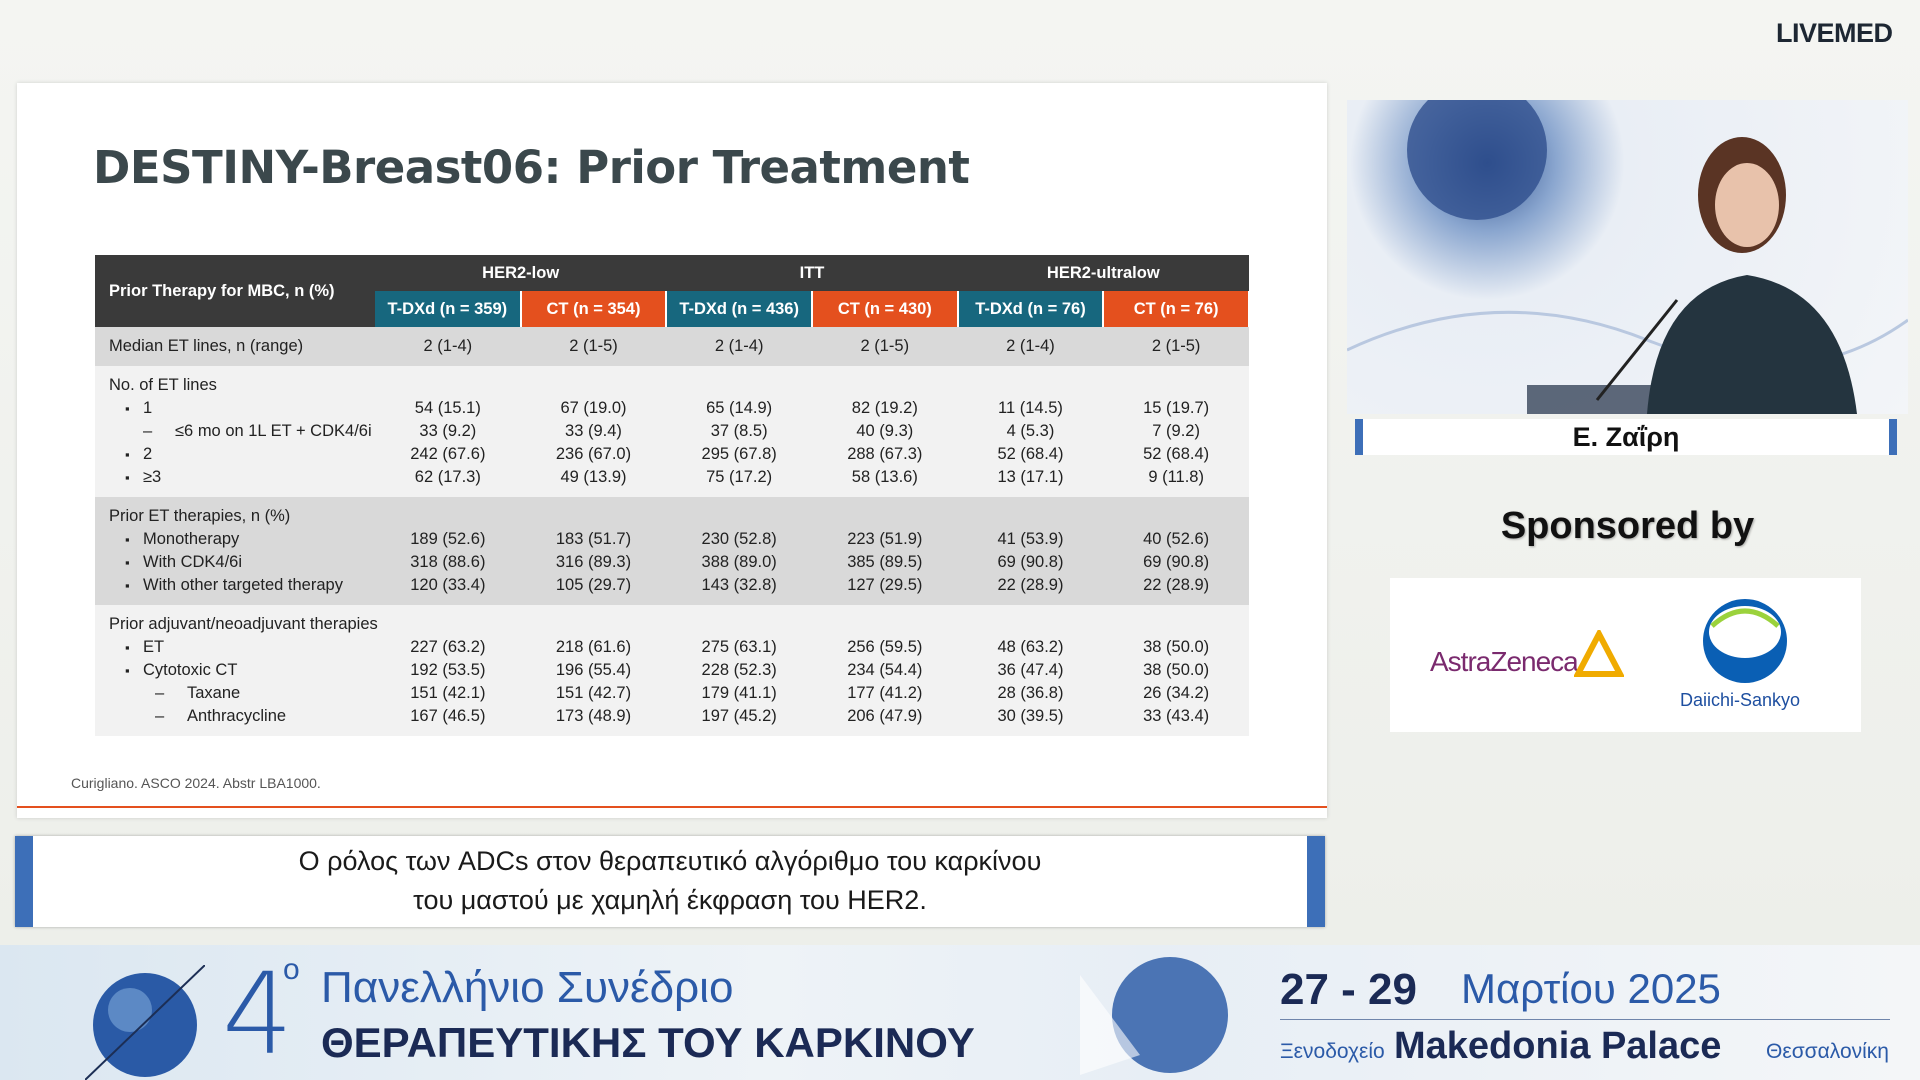 This screenshot has width=1920, height=1080. I want to click on speaker-name: Ε. Ζαΐρη, so click(1626, 437).